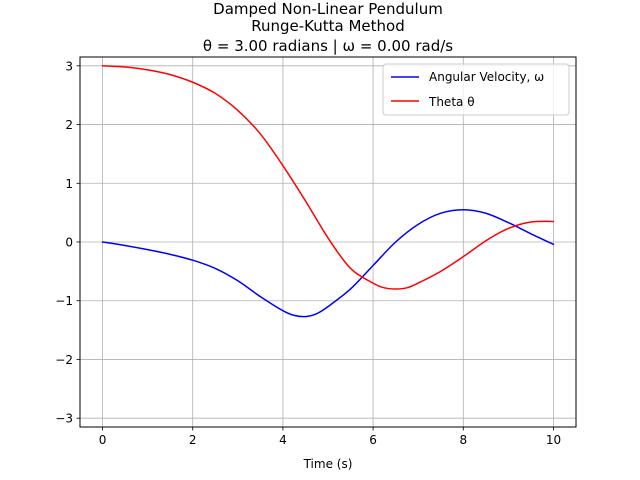 This screenshot has height=480, width=640. I want to click on x-tick-label: 4, so click(283, 440).